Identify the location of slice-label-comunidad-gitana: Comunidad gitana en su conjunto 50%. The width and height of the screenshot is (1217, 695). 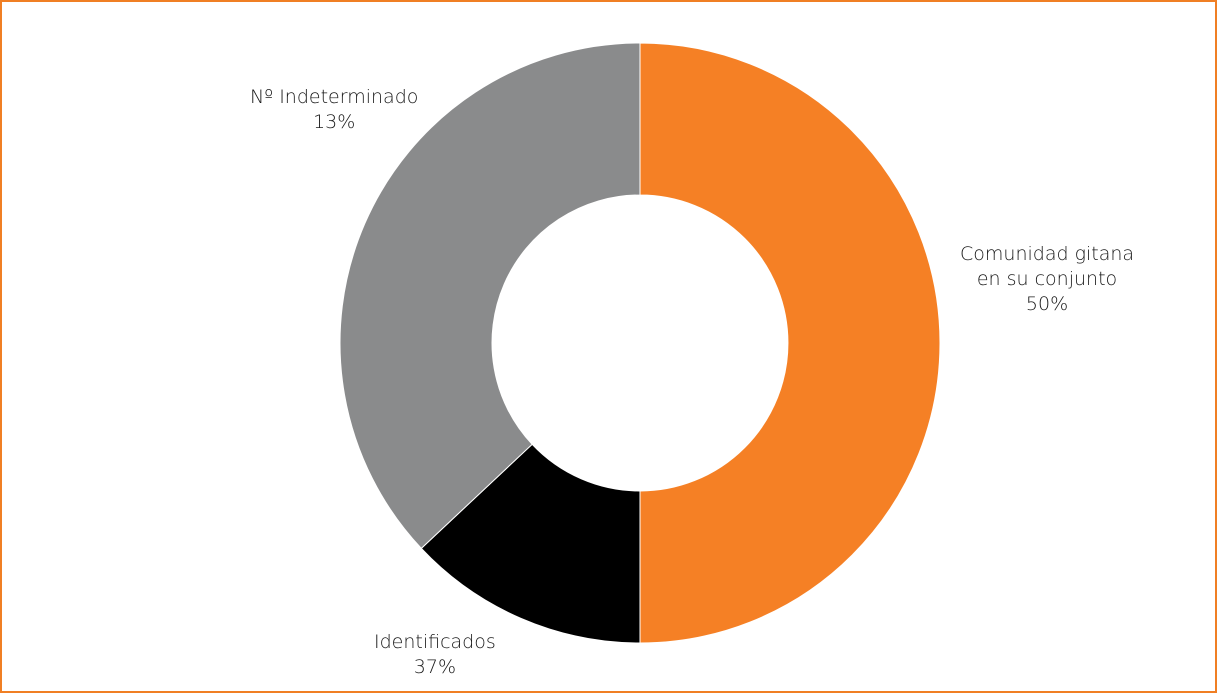
(1047, 279).